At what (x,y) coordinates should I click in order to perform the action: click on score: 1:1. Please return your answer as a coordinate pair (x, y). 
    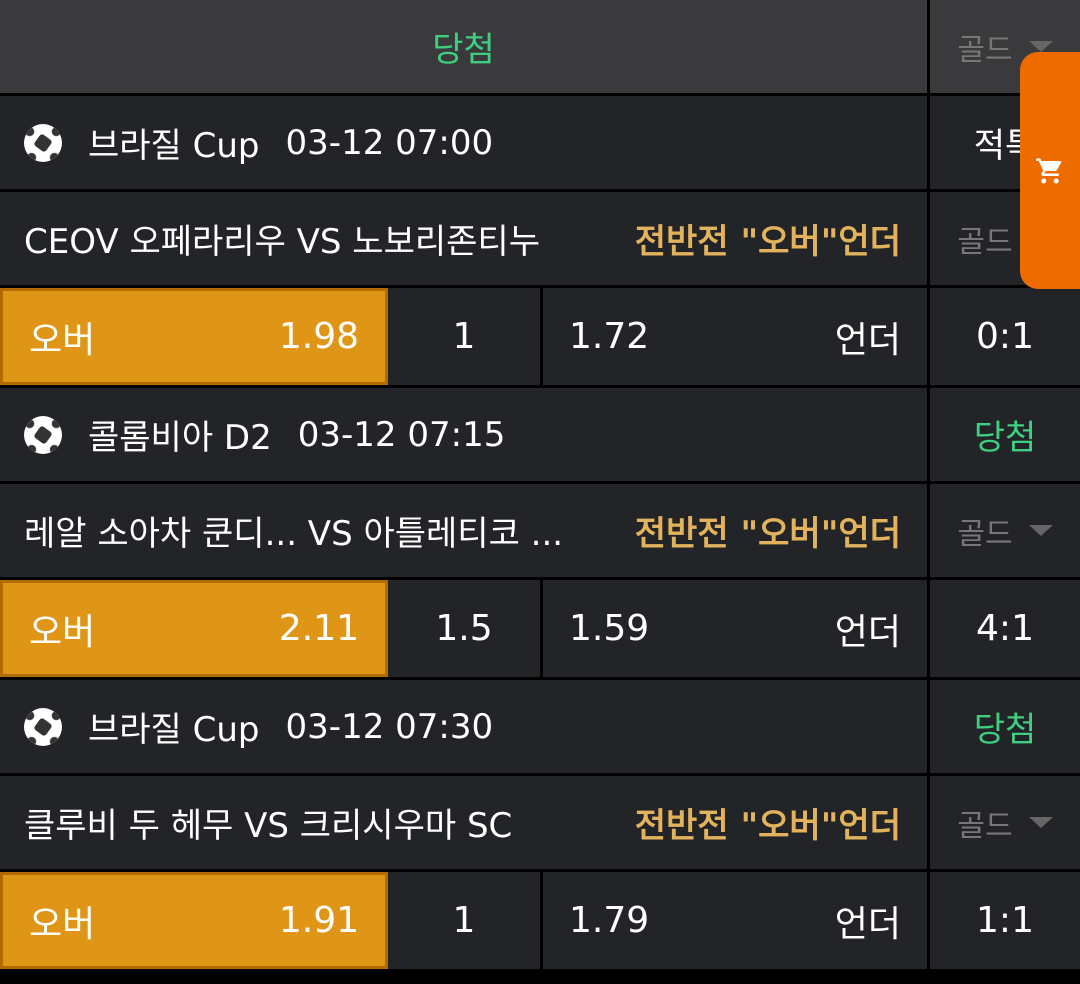
    Looking at the image, I should click on (1005, 920).